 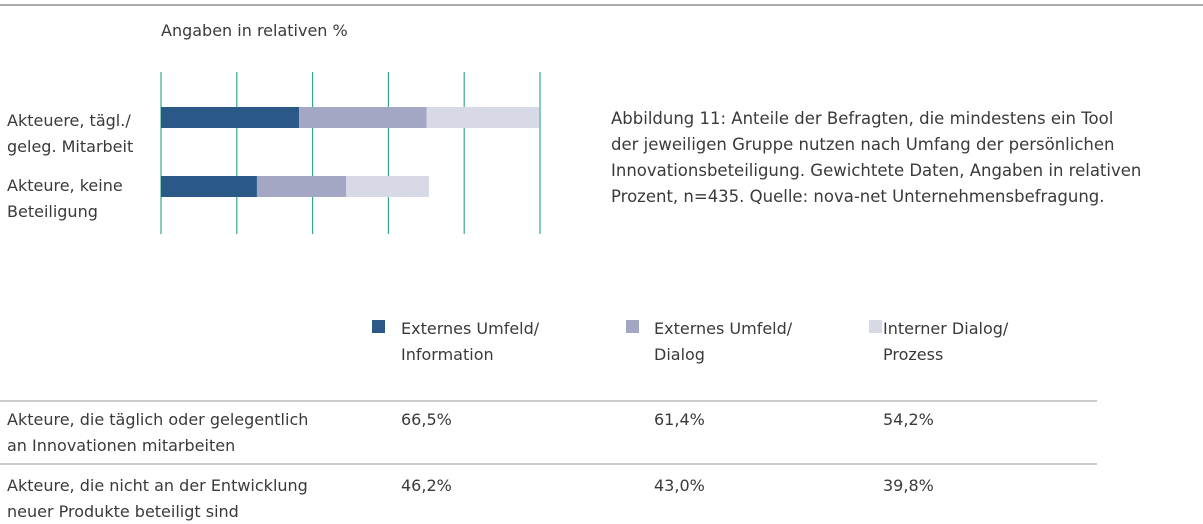 What do you see at coordinates (65, 198) in the screenshot?
I see `category-label: Akteure, keine Beteiligung` at bounding box center [65, 198].